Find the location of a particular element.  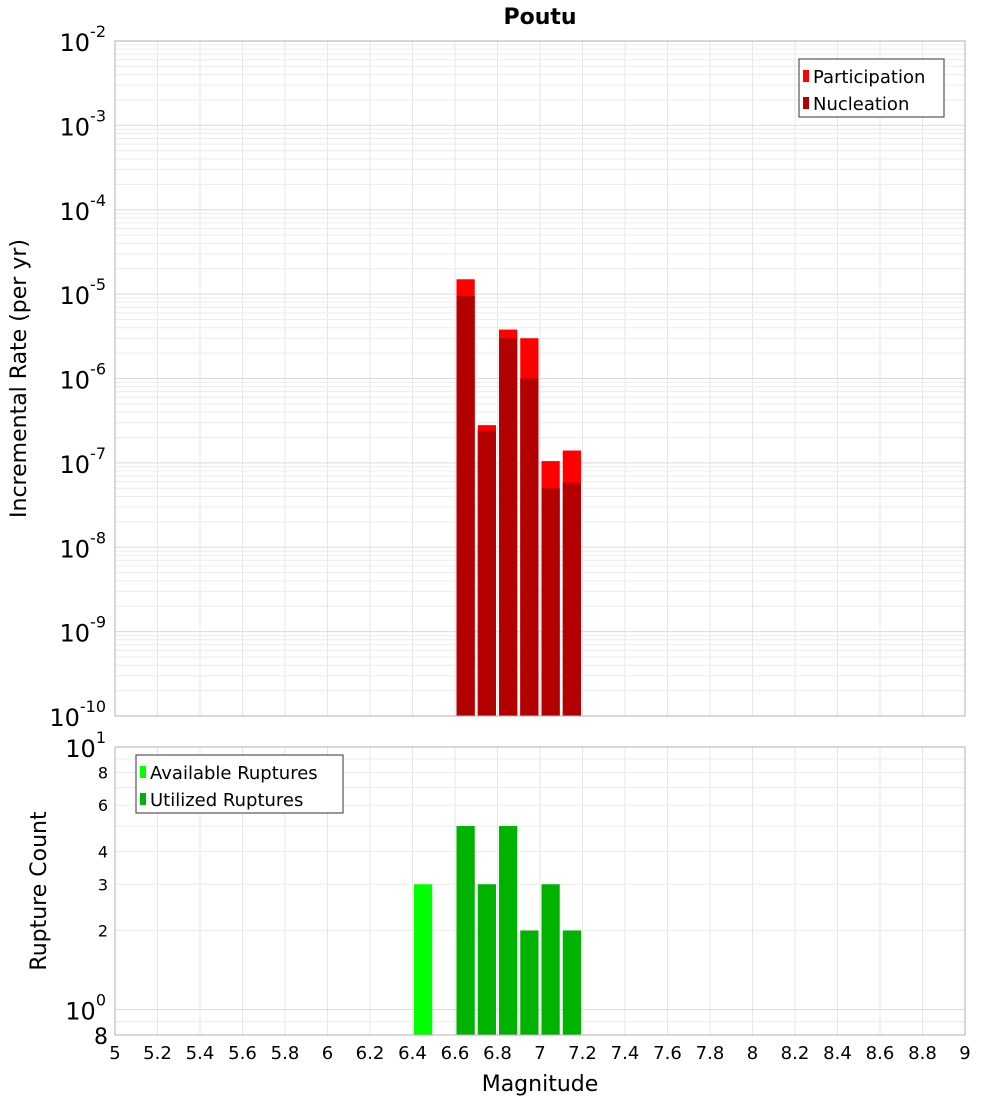

y-tick-label: 10⁻⁴ is located at coordinates (83, 208).